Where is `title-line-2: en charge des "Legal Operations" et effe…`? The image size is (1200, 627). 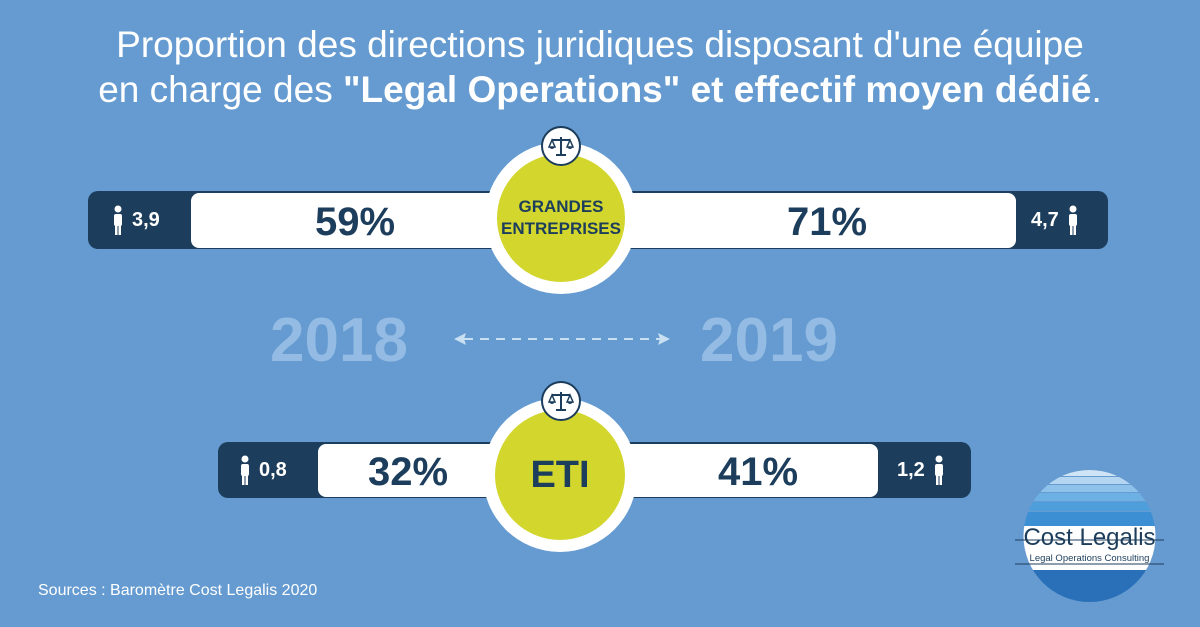
title-line-2: en charge des "Legal Operations" et effe… is located at coordinates (600, 89).